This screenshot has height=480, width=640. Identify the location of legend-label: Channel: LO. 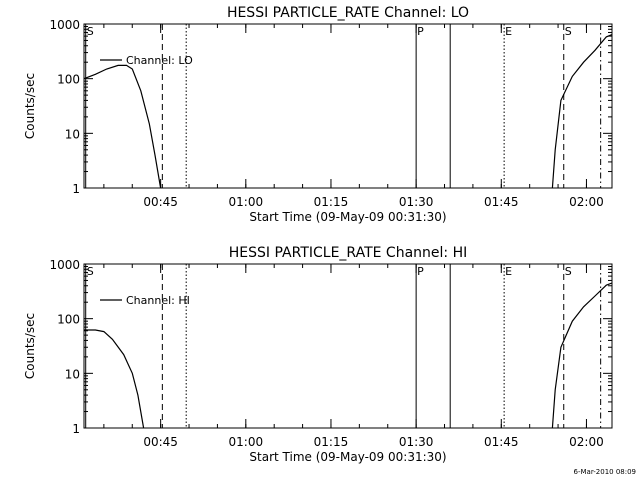
(159, 60).